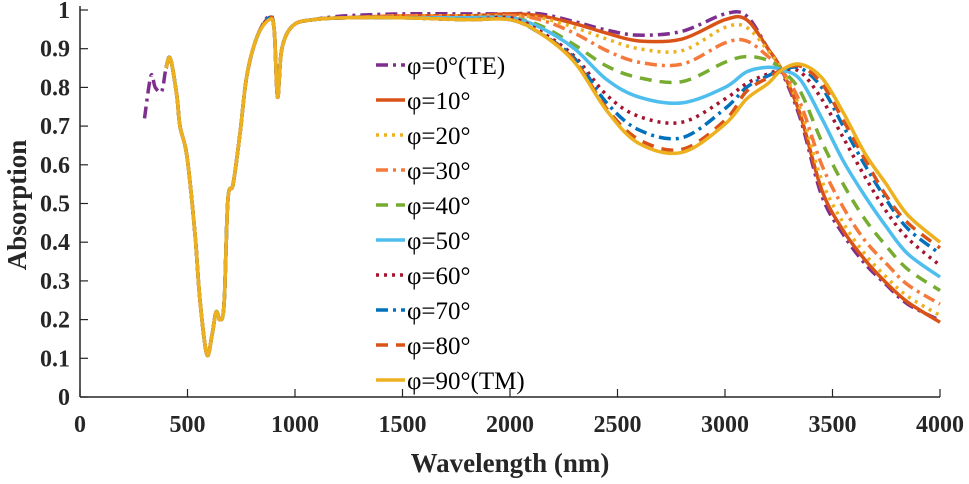 This screenshot has height=484, width=969. I want to click on x-tick-label: 2500, so click(618, 425).